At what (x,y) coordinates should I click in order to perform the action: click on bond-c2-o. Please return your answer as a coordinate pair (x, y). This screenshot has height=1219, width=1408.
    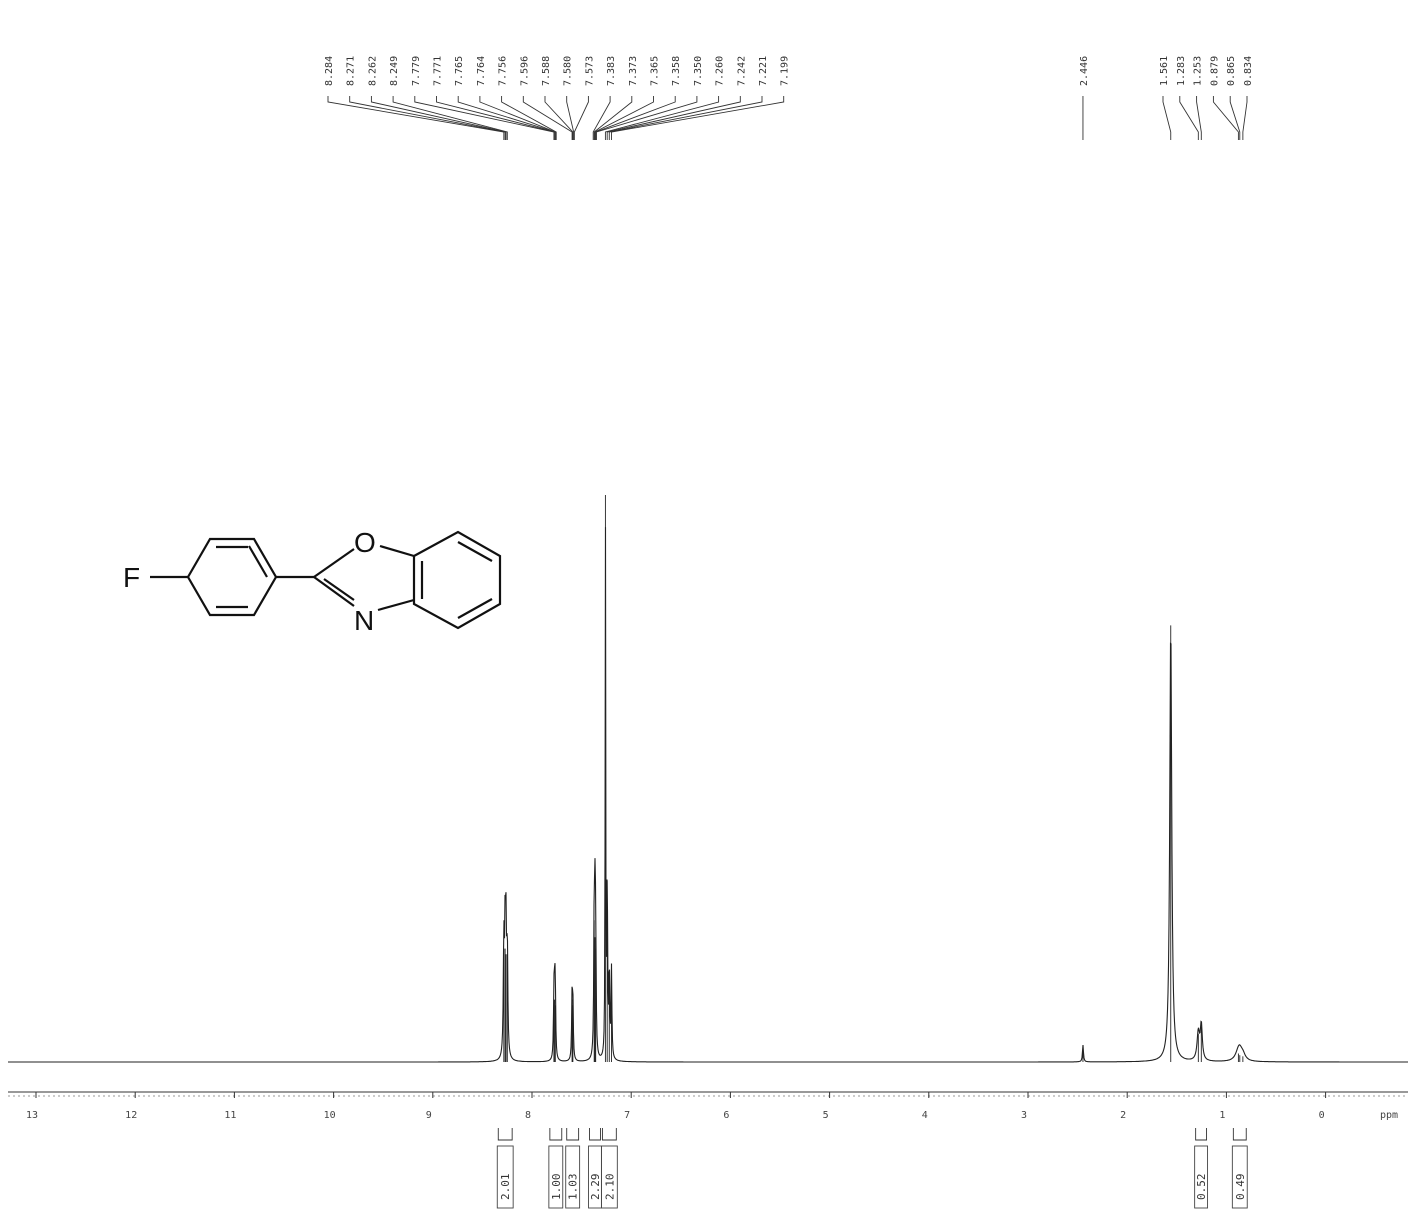
    Looking at the image, I should click on (334, 563).